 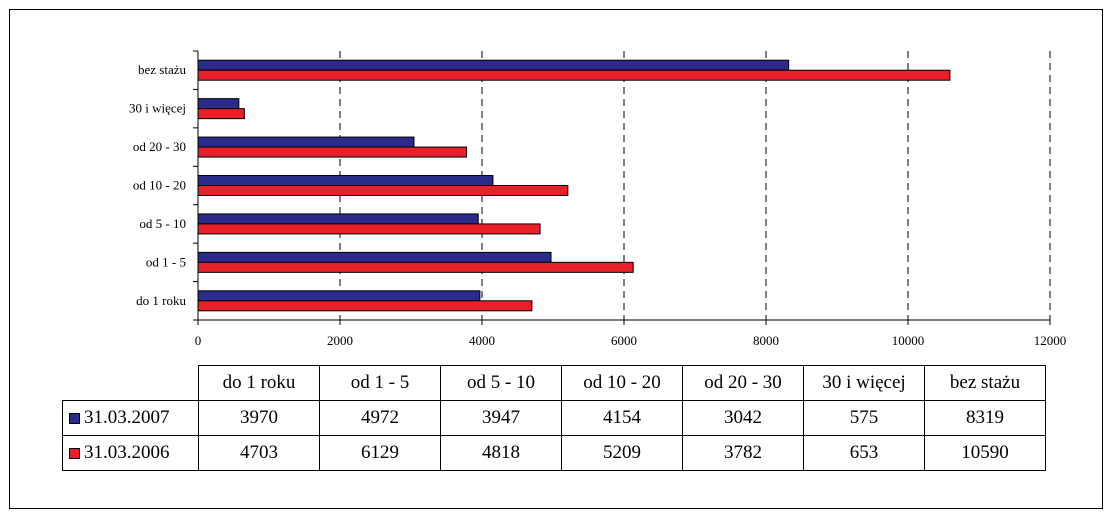 I want to click on y-tick-label: od 5 - 10, so click(x=162, y=223).